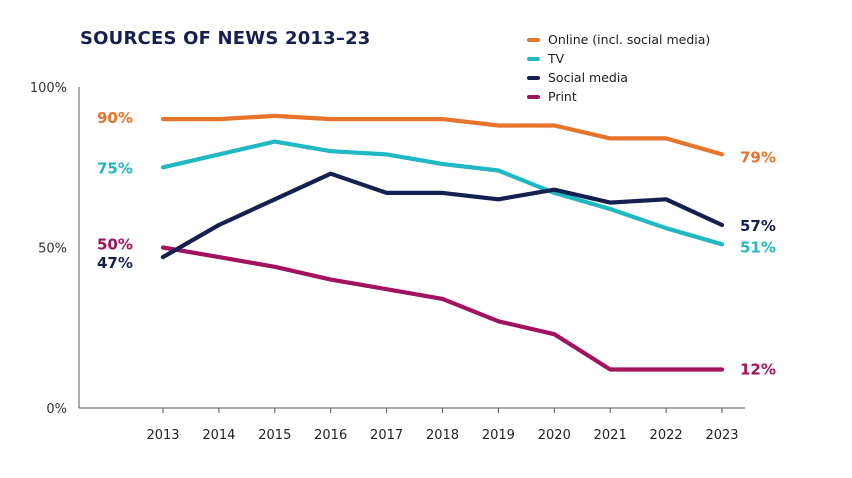  Describe the element at coordinates (533, 39) in the screenshot. I see `legend-swatch-online` at that location.